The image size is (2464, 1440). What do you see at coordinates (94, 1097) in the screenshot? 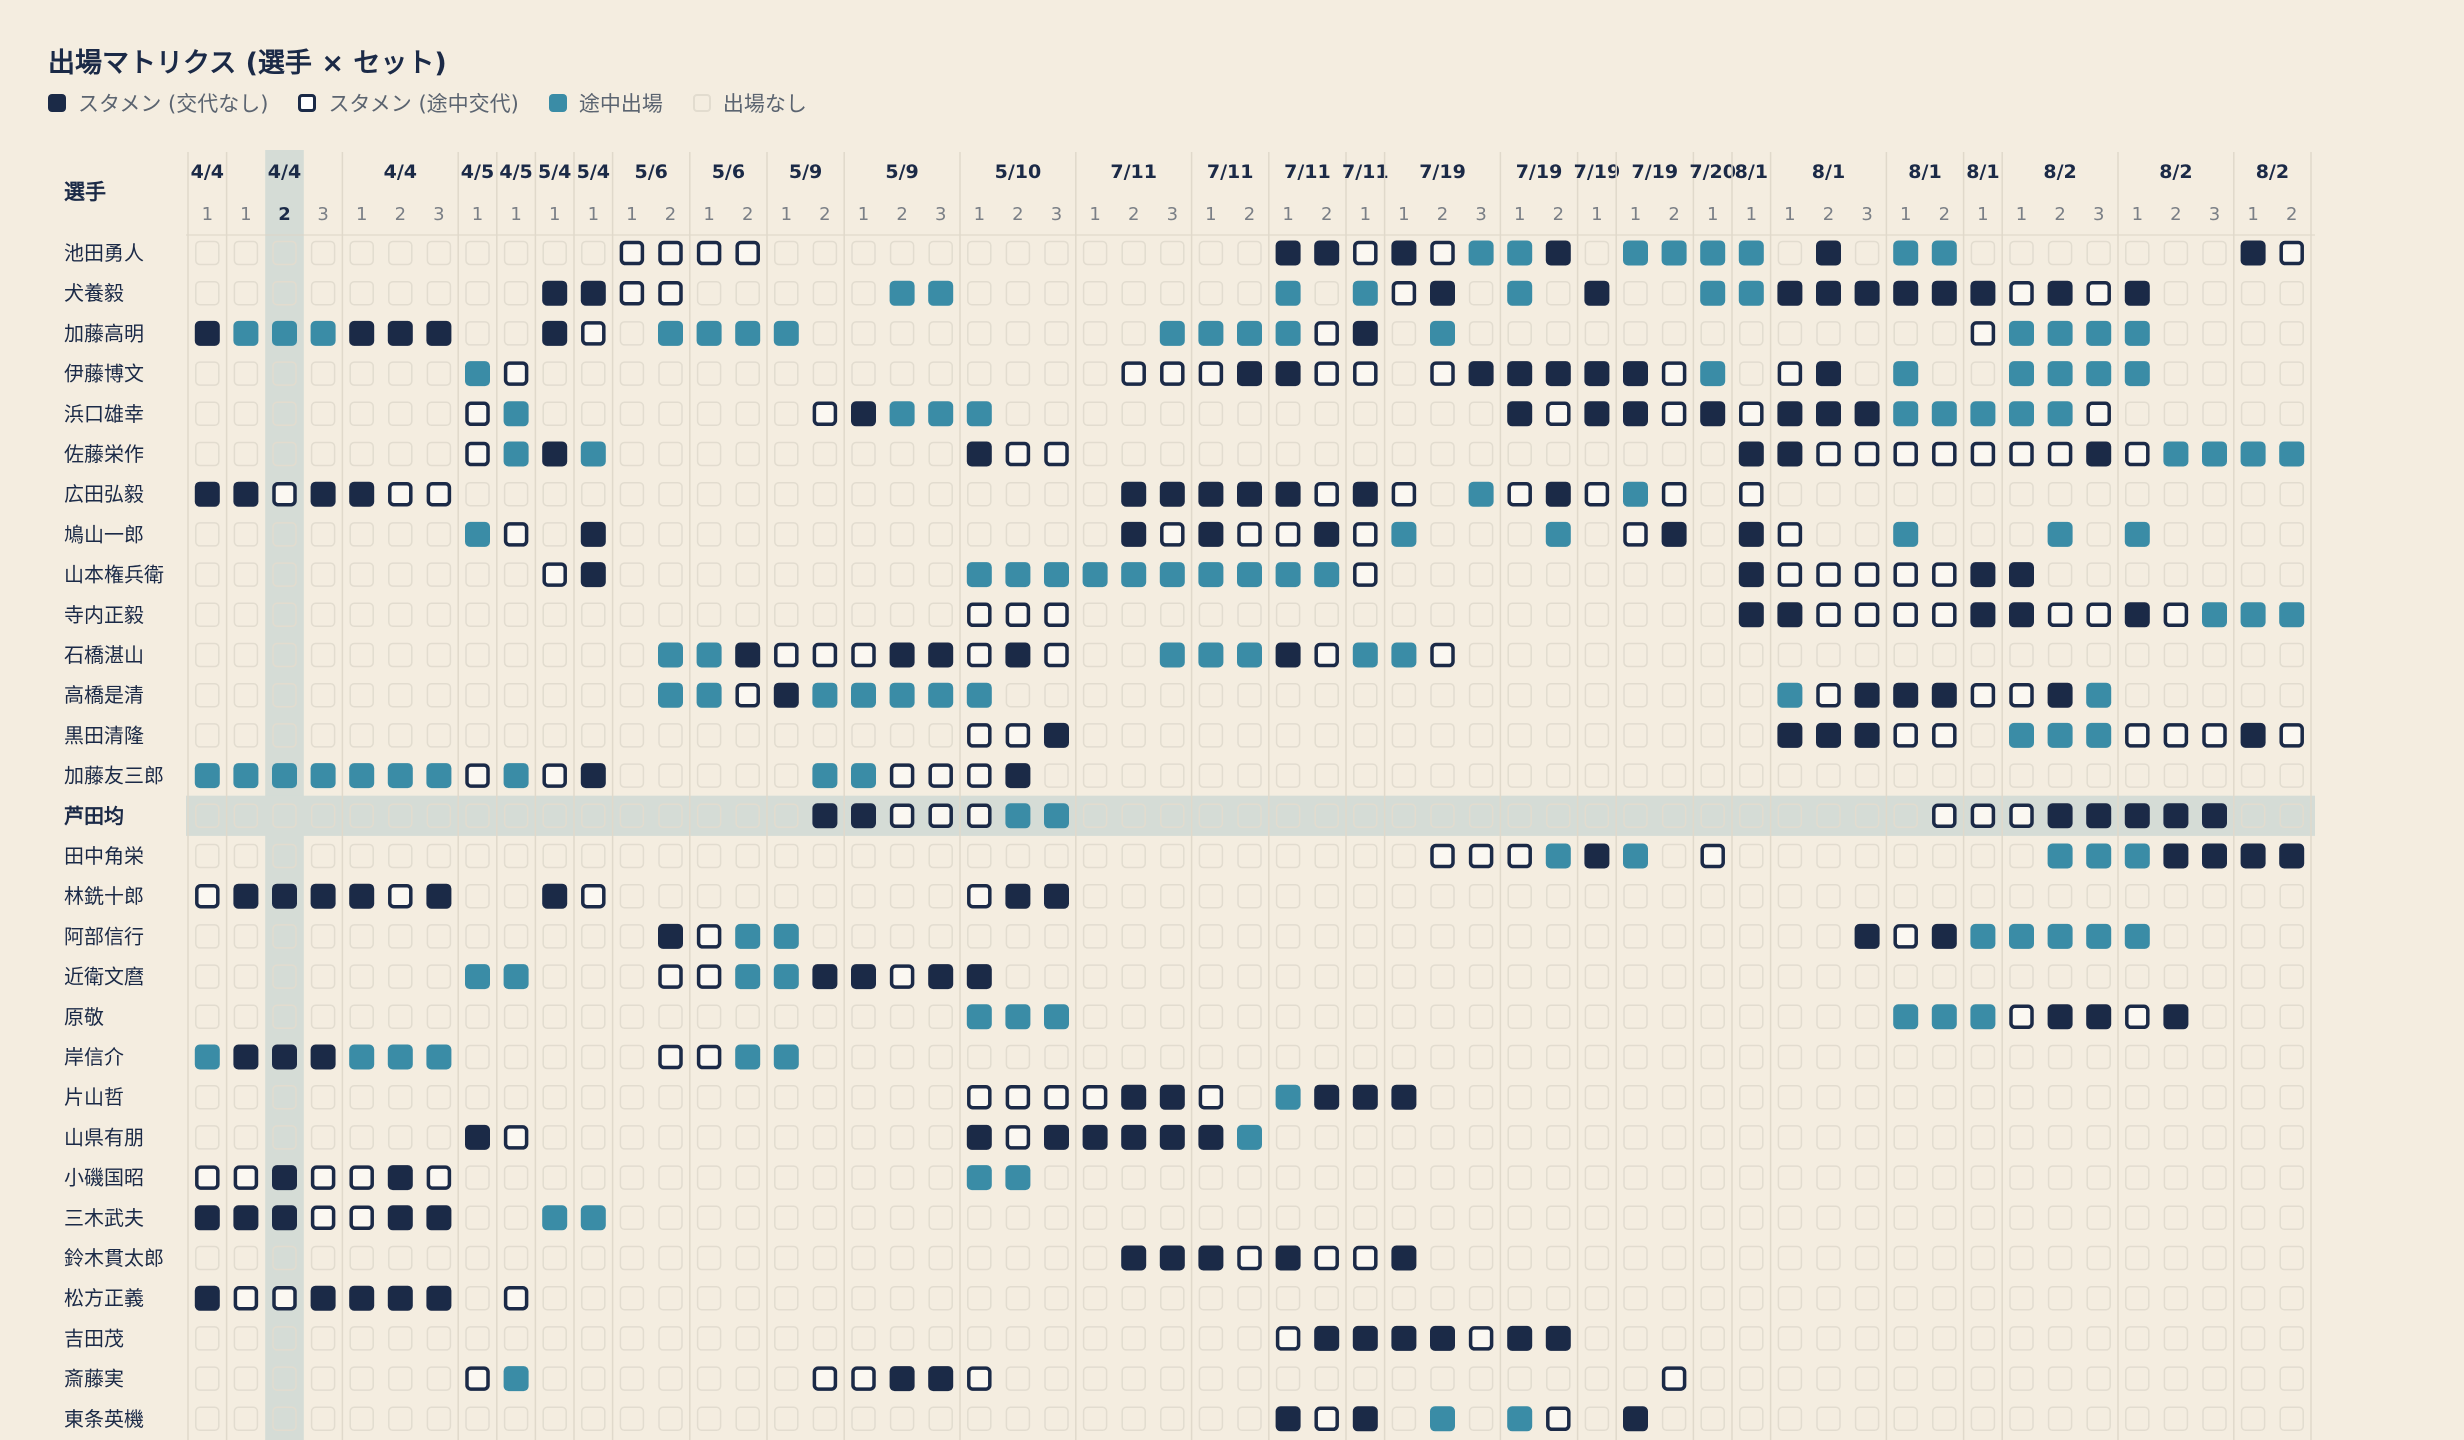
I see `player-name: 片山哲` at bounding box center [94, 1097].